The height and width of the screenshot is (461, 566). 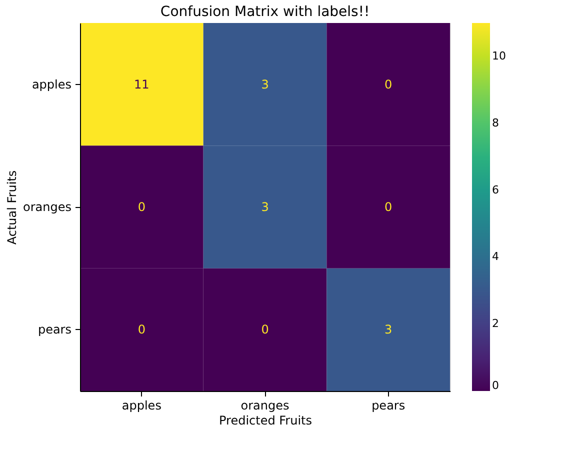 What do you see at coordinates (495, 323) in the screenshot?
I see `color-bar-label: 2` at bounding box center [495, 323].